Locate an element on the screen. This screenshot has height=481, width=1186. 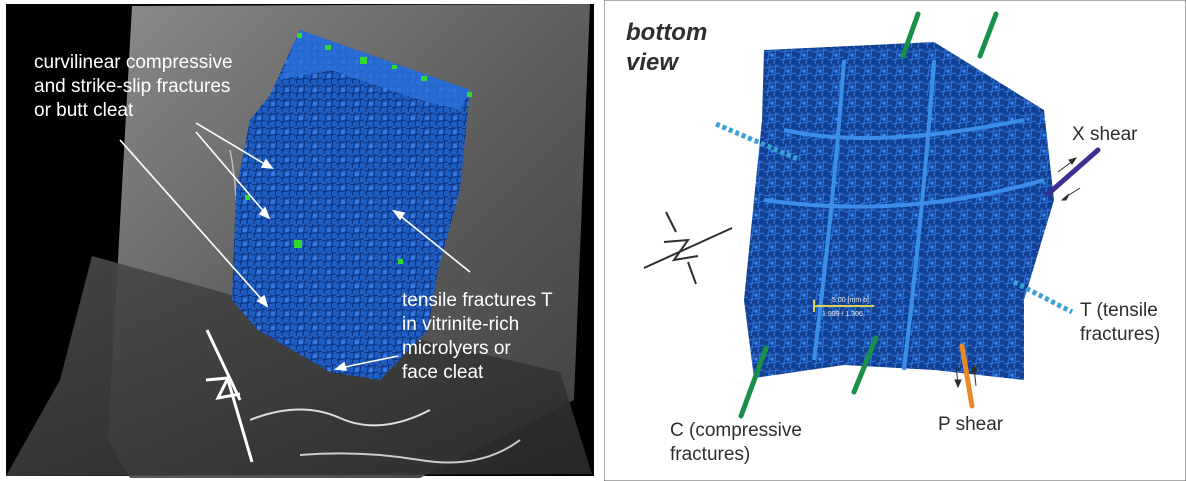
p-shear-arrows is located at coordinates (966, 376).